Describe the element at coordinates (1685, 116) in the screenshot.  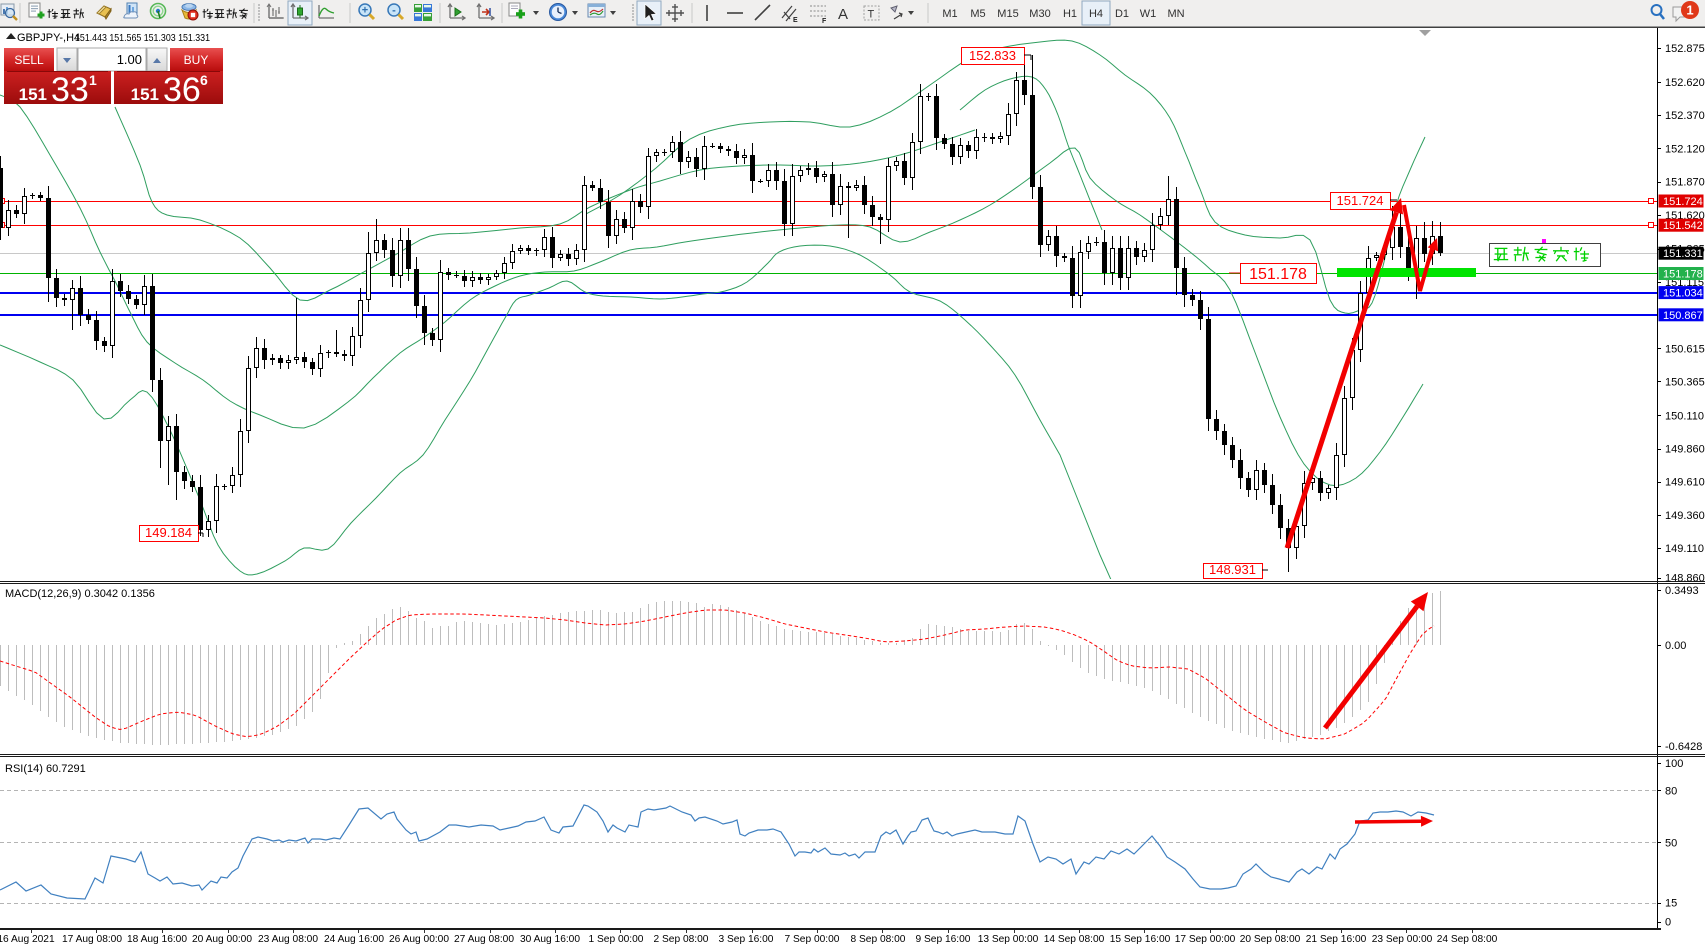
I see `svg-text: 152.370` at that location.